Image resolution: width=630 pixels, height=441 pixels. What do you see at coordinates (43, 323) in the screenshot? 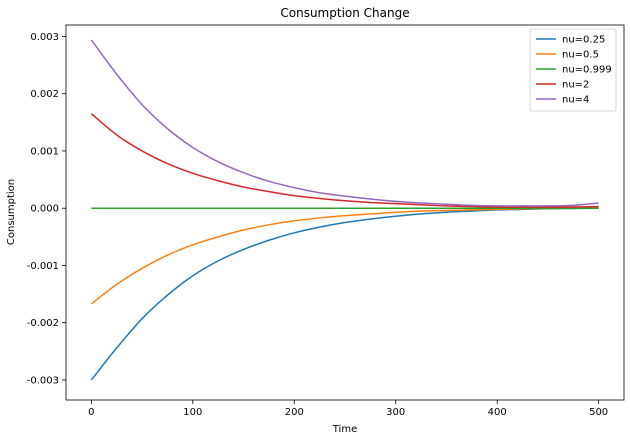
I see `y-tick-label: -0.002` at bounding box center [43, 323].